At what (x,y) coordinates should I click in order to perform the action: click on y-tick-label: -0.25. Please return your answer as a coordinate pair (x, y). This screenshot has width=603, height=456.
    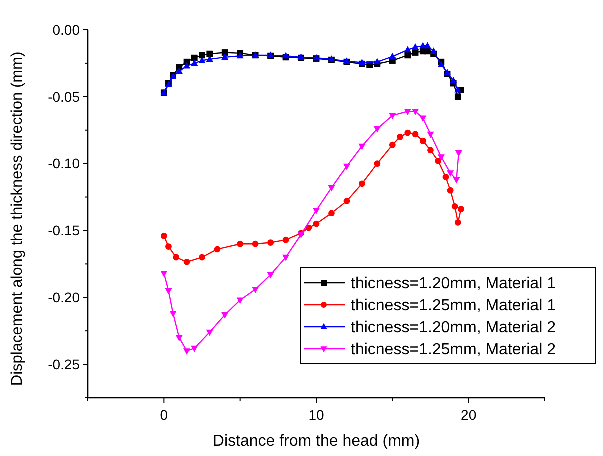
    Looking at the image, I should click on (64, 364).